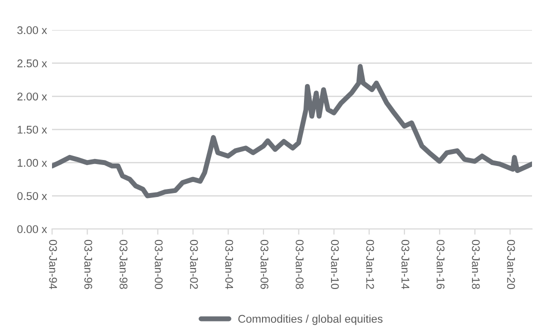 Image resolution: width=550 pixels, height=330 pixels. What do you see at coordinates (32, 96) in the screenshot?
I see `y-tick-label: 2.00 x` at bounding box center [32, 96].